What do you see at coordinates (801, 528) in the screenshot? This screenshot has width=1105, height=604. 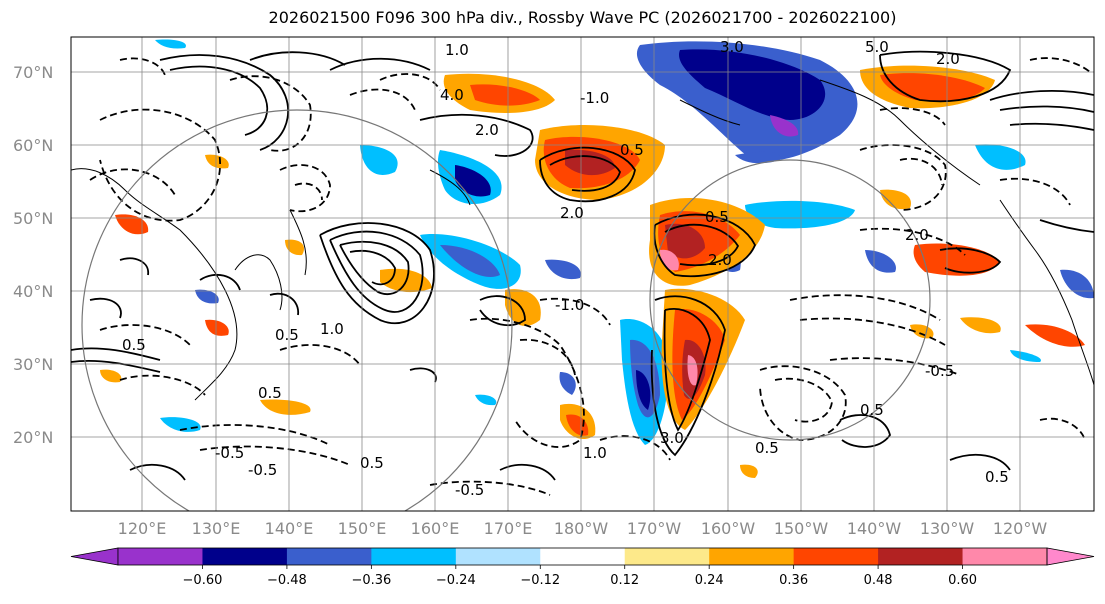 I see `lon-label: 150°W` at bounding box center [801, 528].